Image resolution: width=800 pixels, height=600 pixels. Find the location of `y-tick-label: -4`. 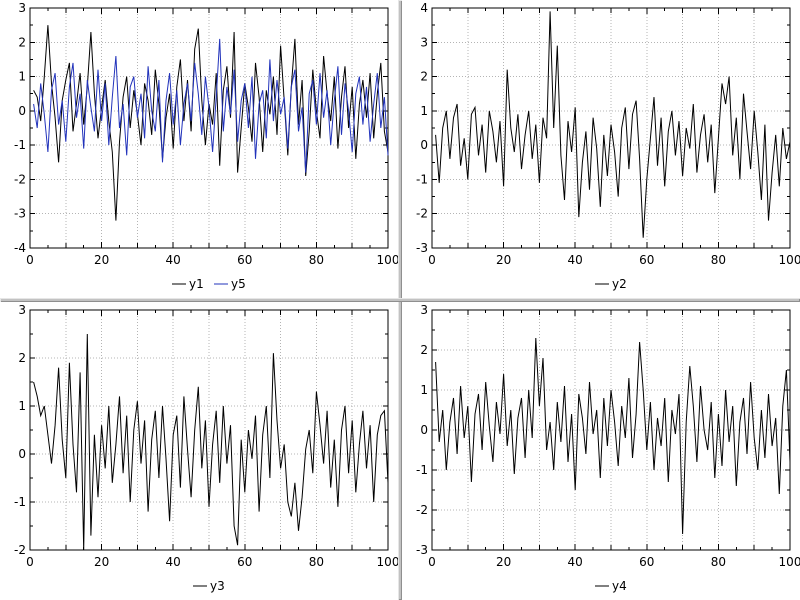

y-tick-label: -4 is located at coordinates (20, 248).